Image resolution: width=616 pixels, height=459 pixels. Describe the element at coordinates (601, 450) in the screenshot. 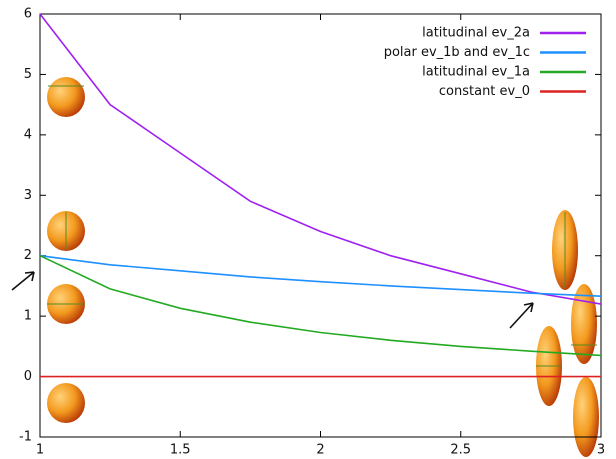

I see `x-tick-label: 3` at that location.